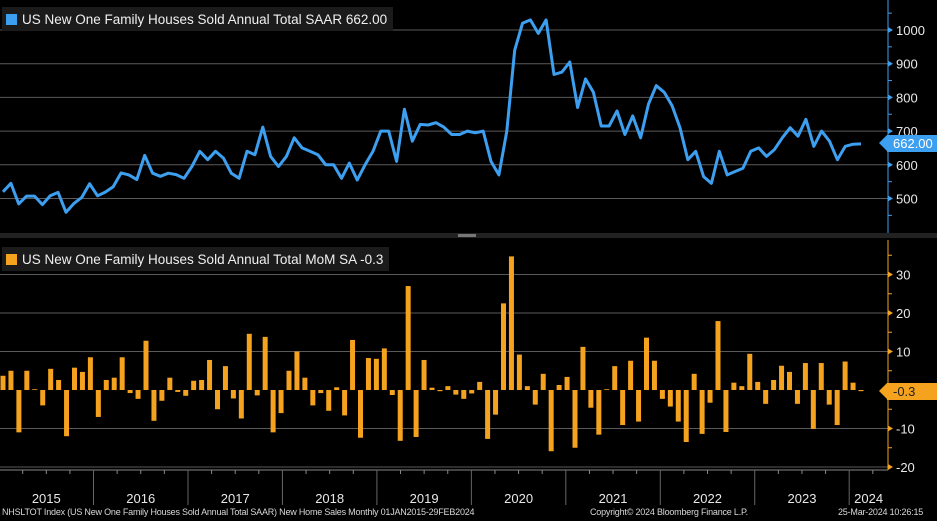 The width and height of the screenshot is (937, 521). I want to click on x-tick-label-year: 2022, so click(707, 498).